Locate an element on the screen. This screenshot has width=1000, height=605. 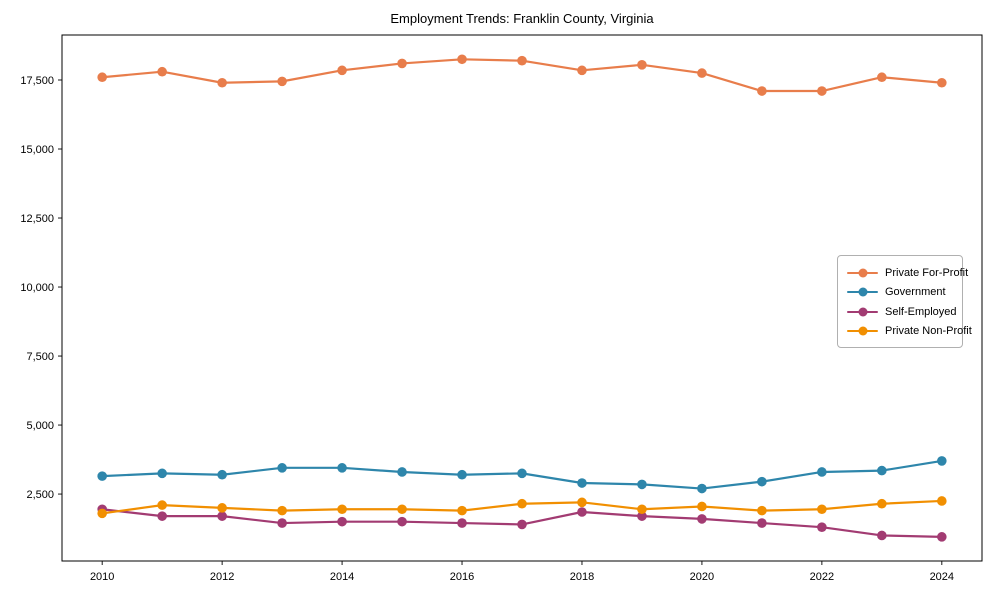
legend-label-private-non-profit: Private Non-Profit is located at coordinates (928, 331).